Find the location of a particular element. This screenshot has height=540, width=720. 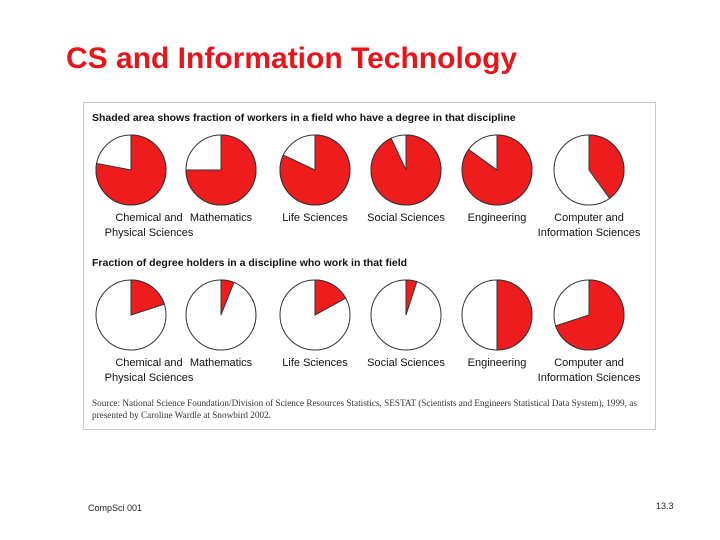

footer-course: CompSci 001 is located at coordinates (115, 508).